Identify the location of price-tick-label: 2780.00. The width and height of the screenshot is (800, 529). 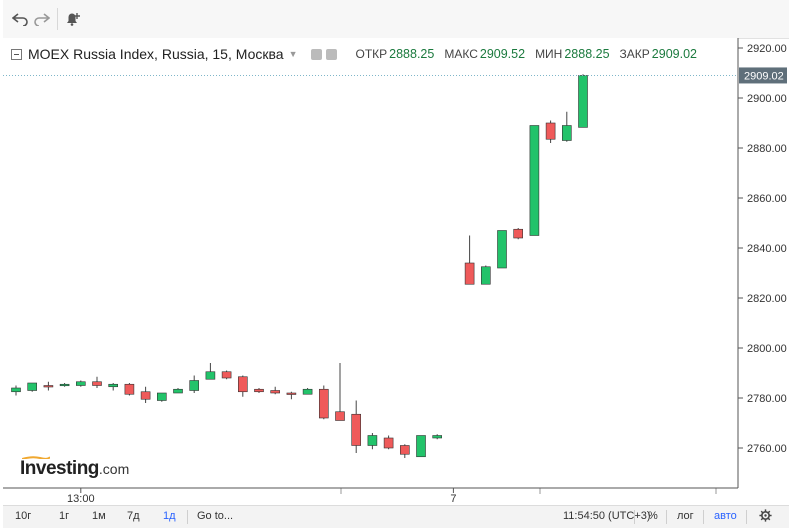
(767, 399).